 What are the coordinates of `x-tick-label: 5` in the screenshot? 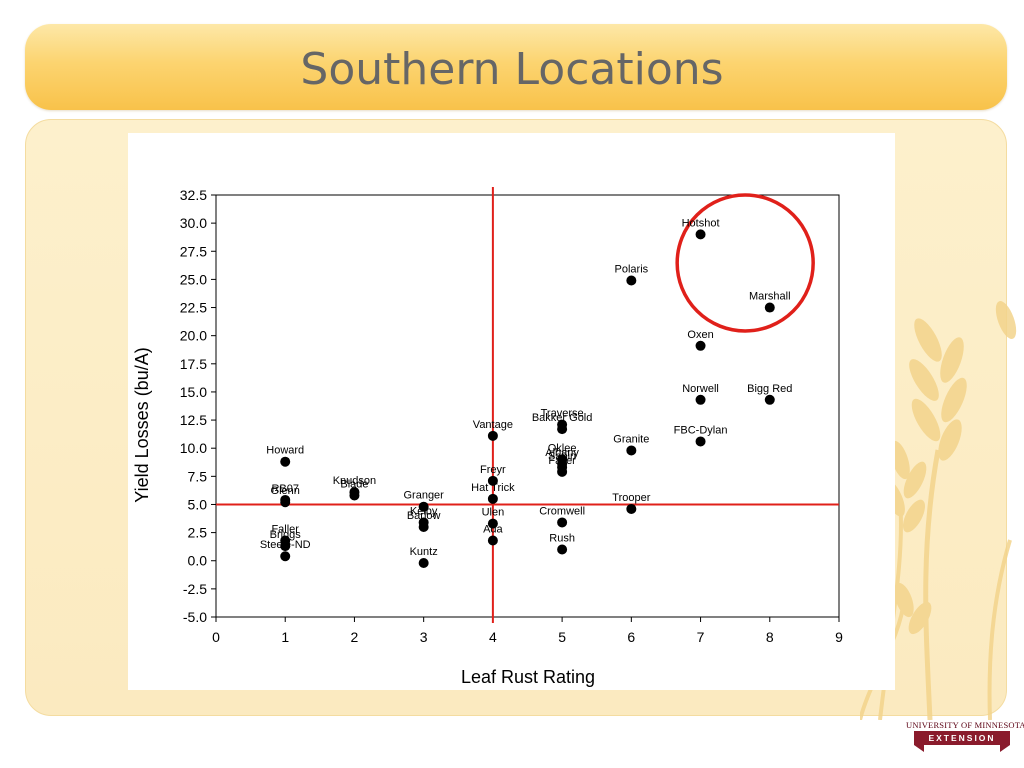 It's located at (562, 637).